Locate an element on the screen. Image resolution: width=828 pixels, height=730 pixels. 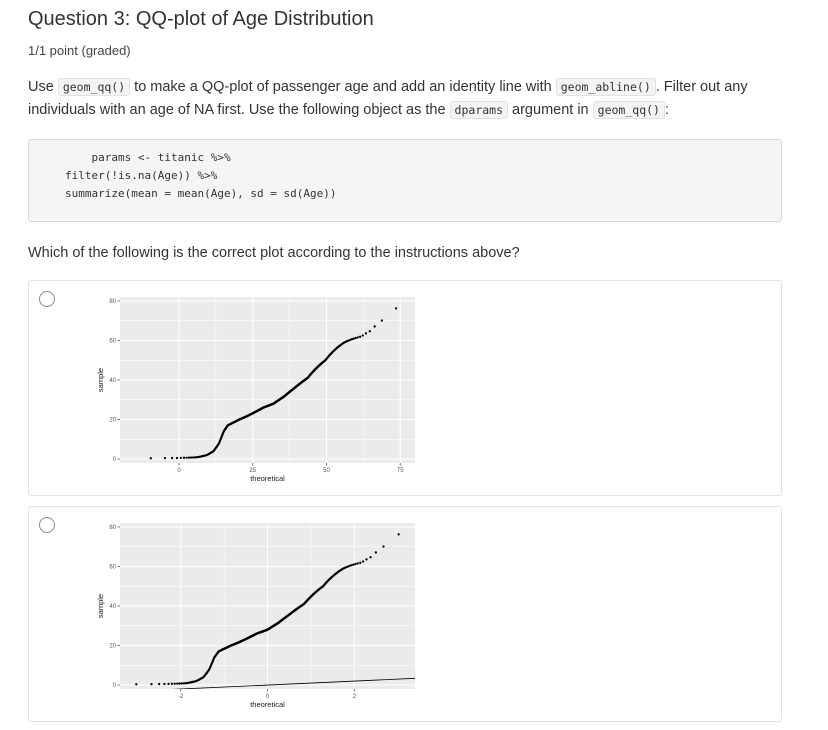
x-tick-label: 50 is located at coordinates (326, 471).